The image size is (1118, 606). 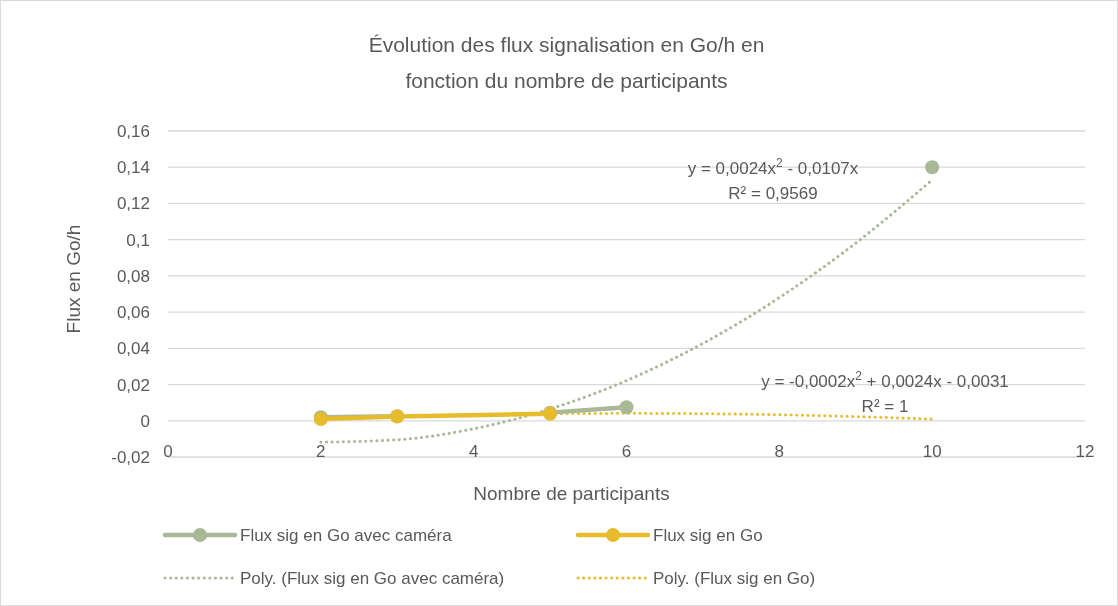 I want to click on y-tick-label: 0,06, so click(x=133, y=313).